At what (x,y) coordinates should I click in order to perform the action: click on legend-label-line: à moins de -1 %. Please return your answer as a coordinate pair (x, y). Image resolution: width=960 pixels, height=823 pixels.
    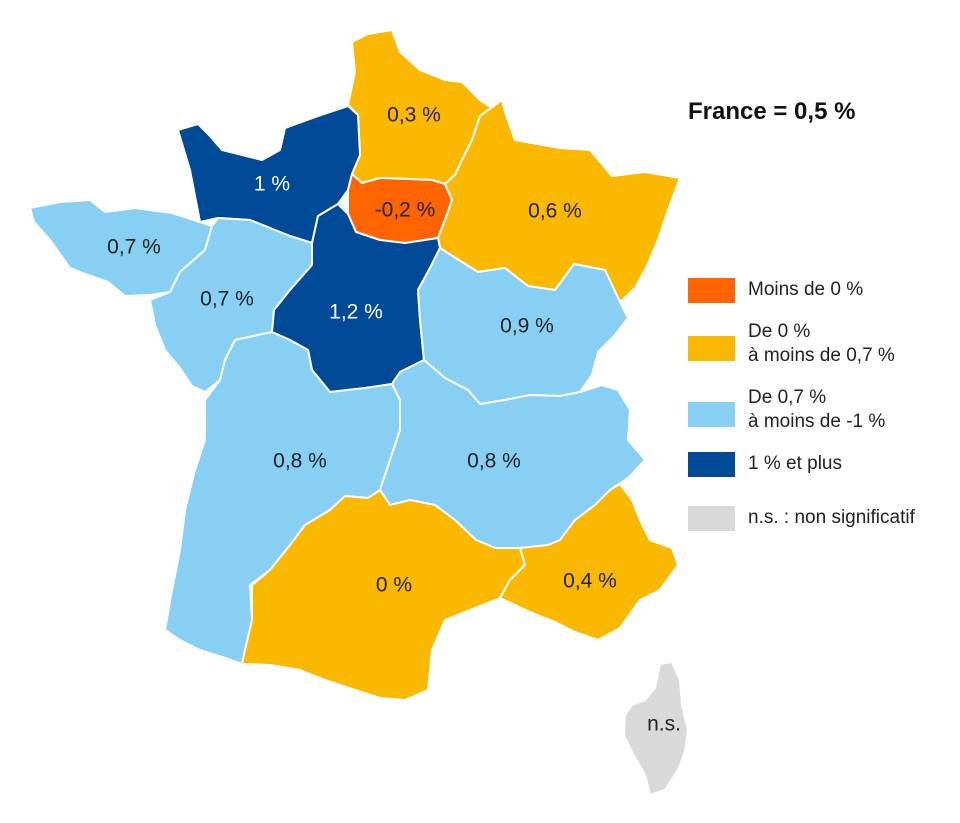
    Looking at the image, I should click on (817, 421).